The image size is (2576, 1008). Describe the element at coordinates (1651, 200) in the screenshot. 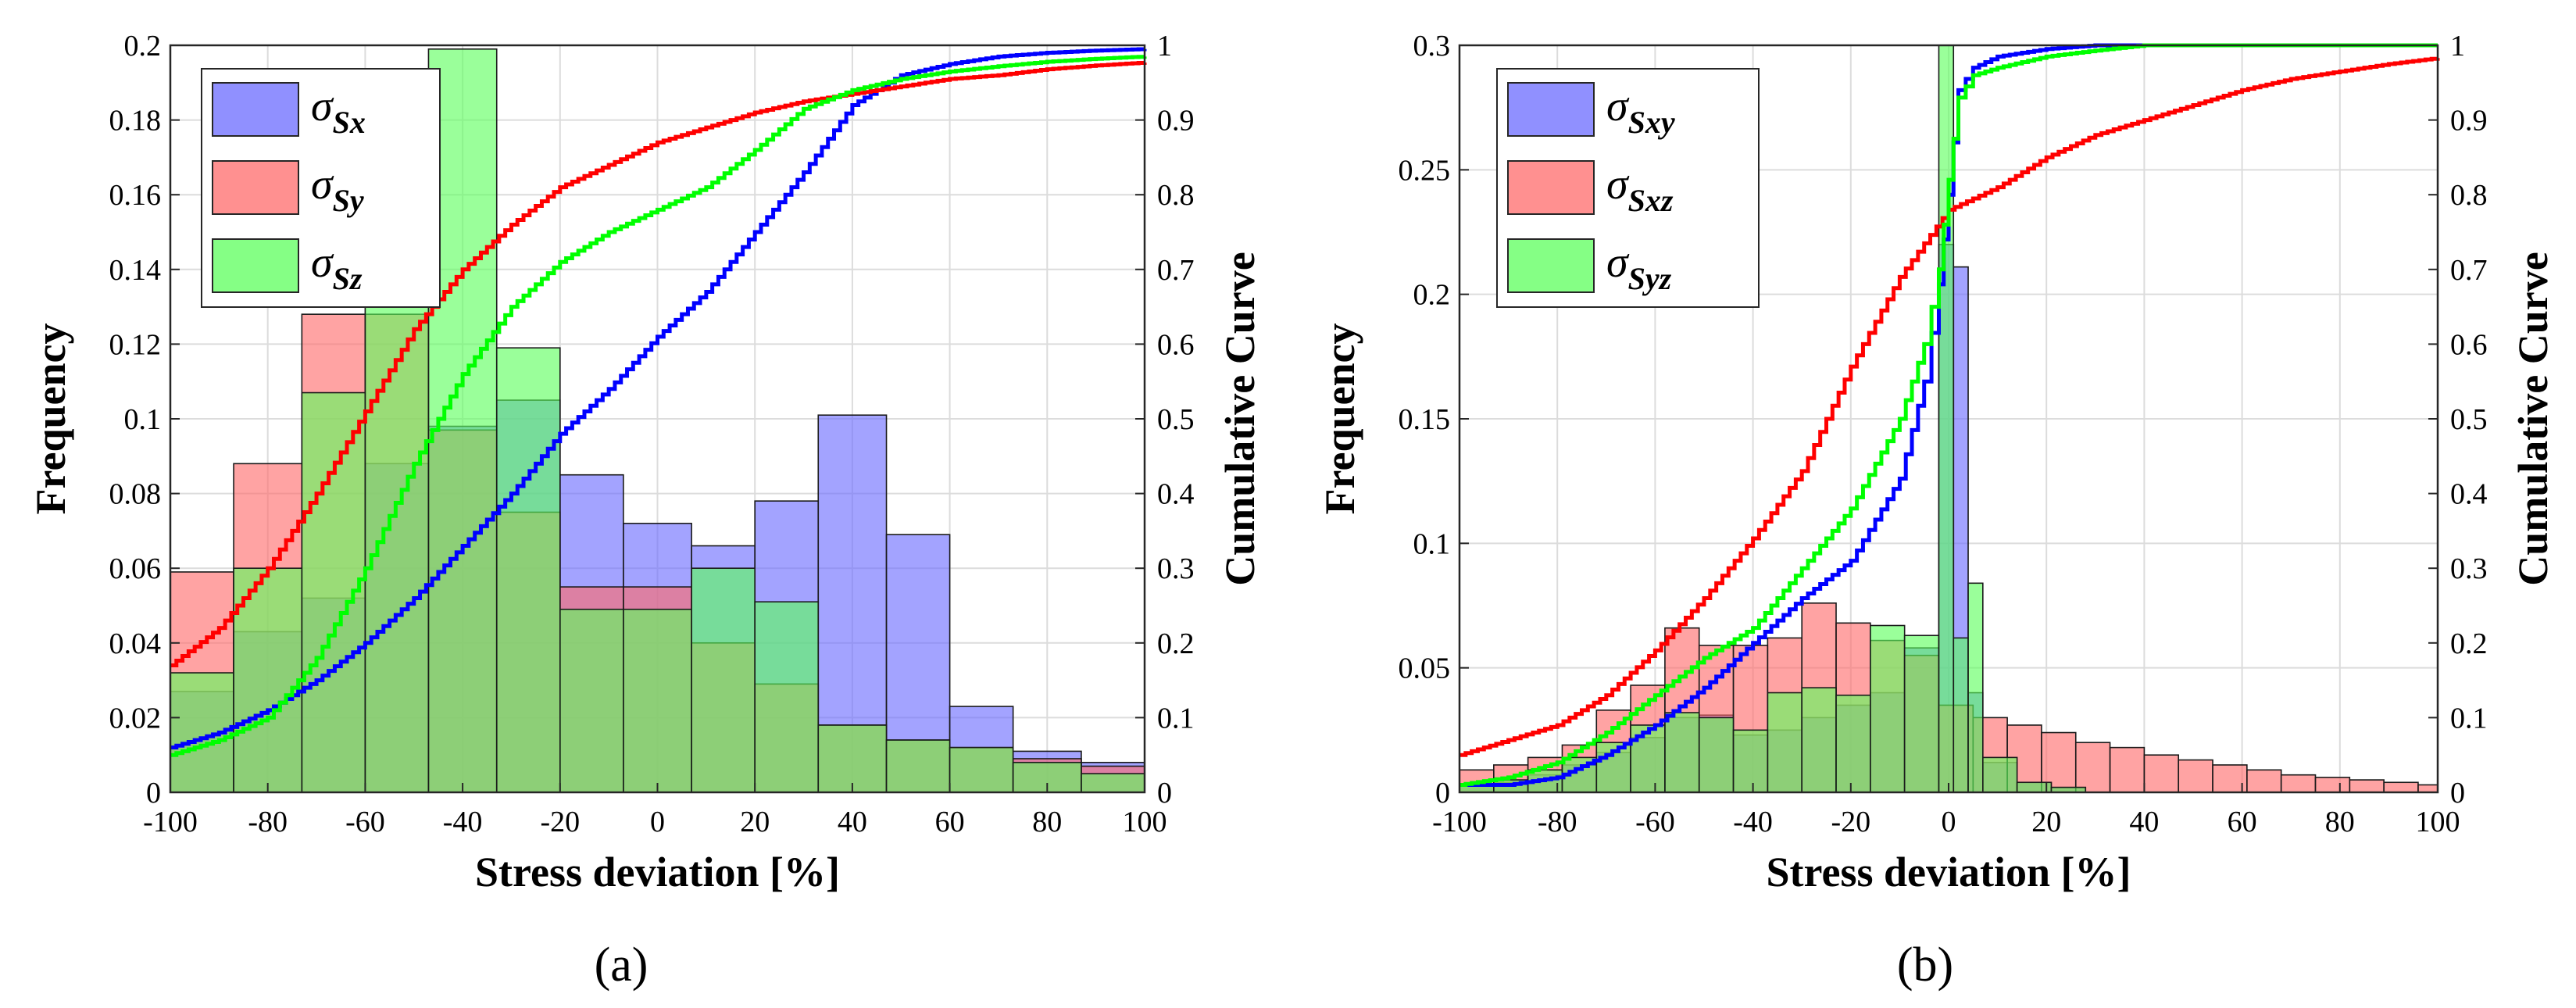

I see `legend-subscript: Sxz` at that location.